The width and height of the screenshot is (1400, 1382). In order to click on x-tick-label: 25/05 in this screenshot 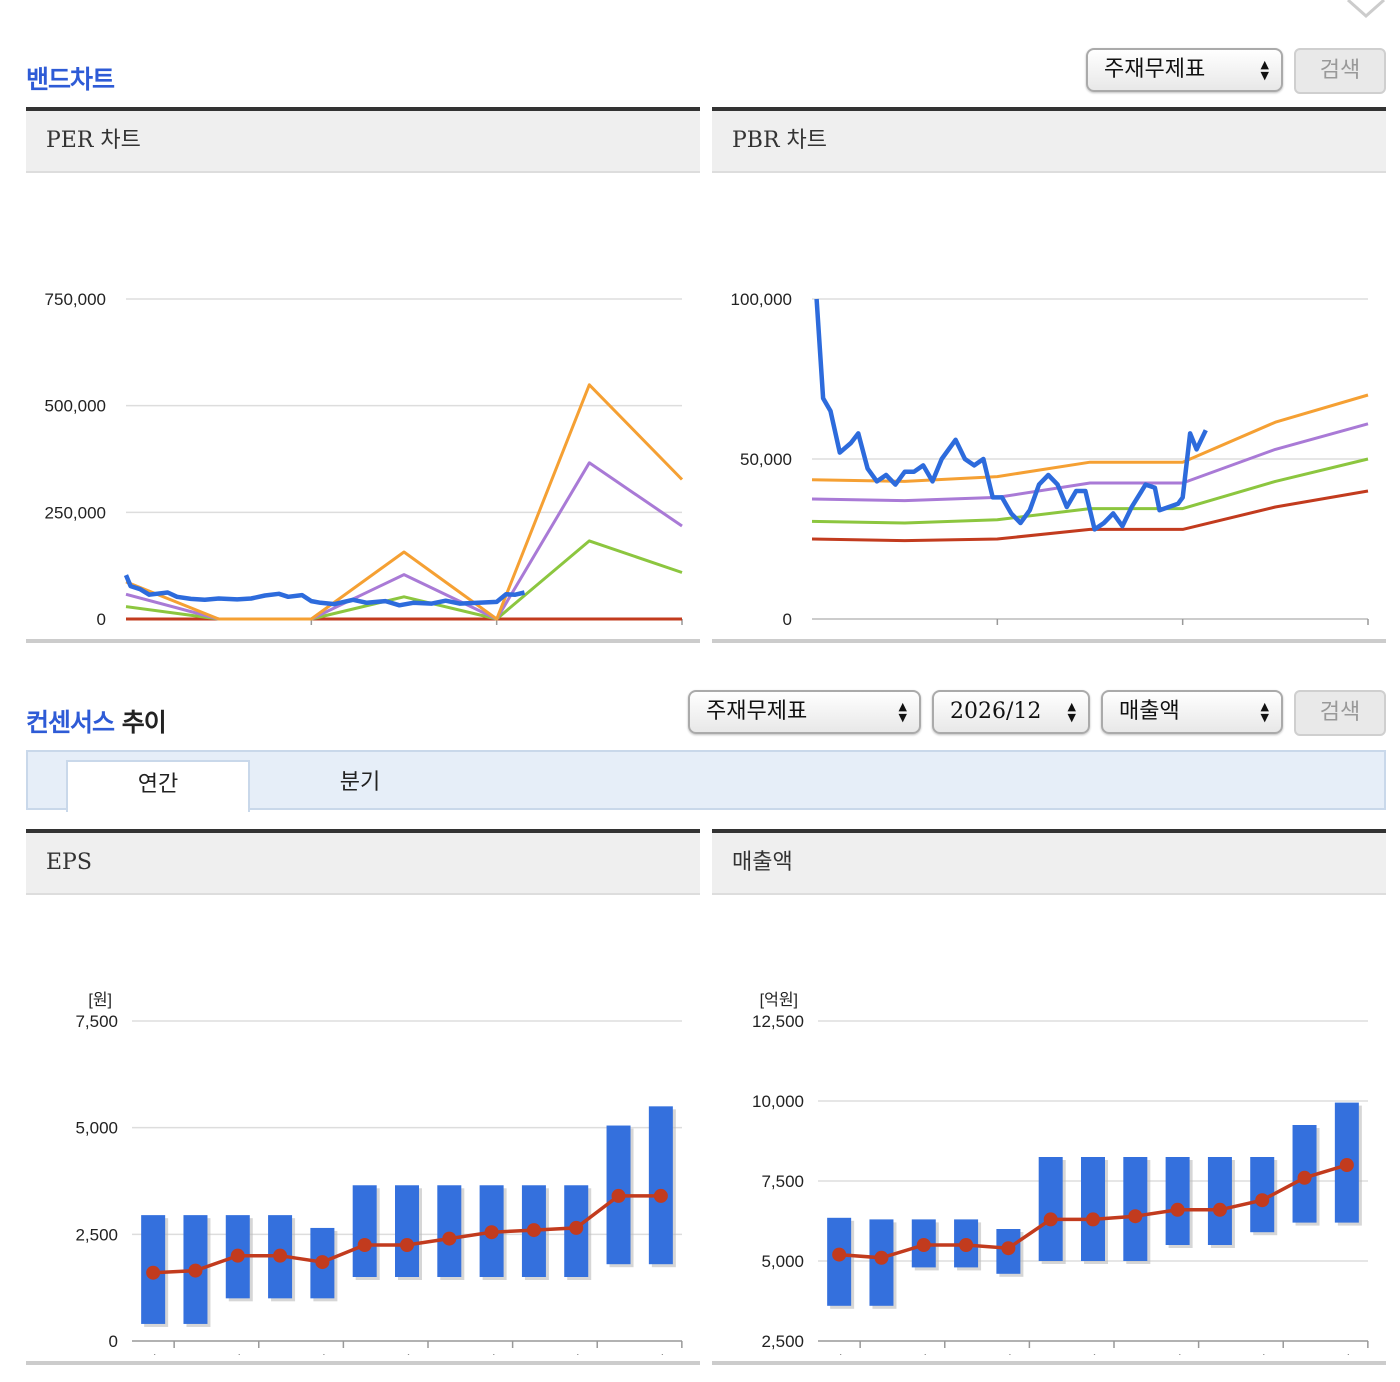, I will do `click(238, 1354)`.